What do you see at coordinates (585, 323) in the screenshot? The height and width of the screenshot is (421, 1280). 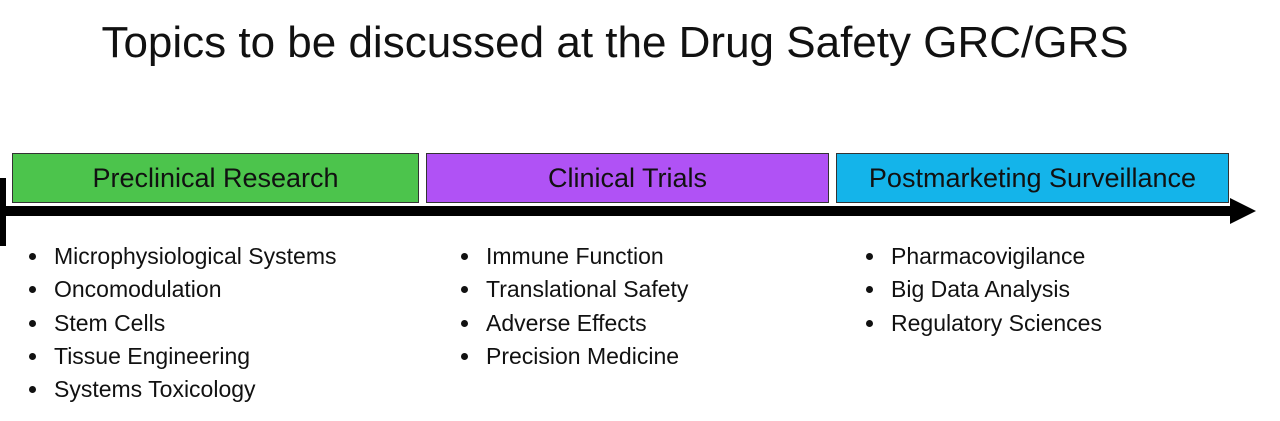 I see `list-item: Adverse Effects` at bounding box center [585, 323].